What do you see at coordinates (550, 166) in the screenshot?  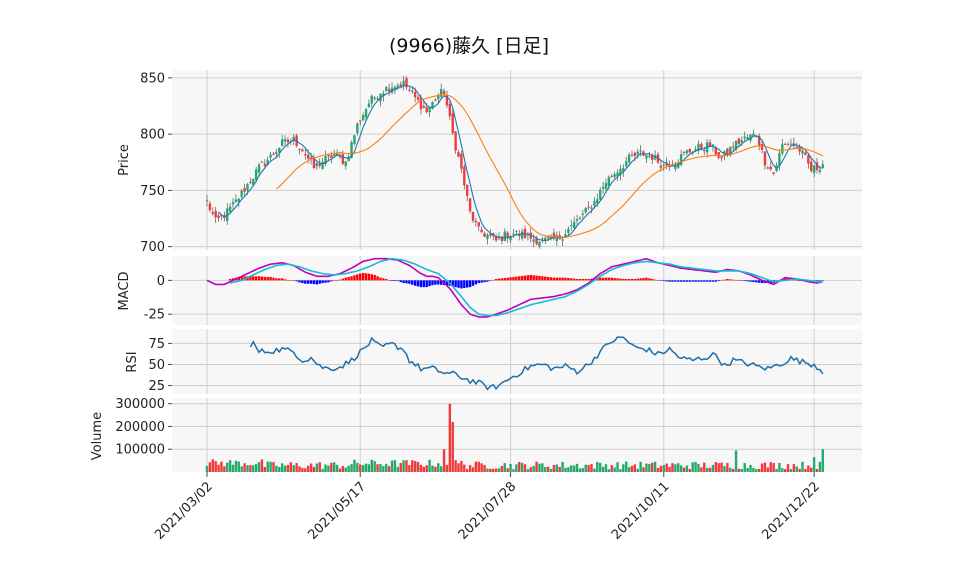 I see `sma-long-line` at bounding box center [550, 166].